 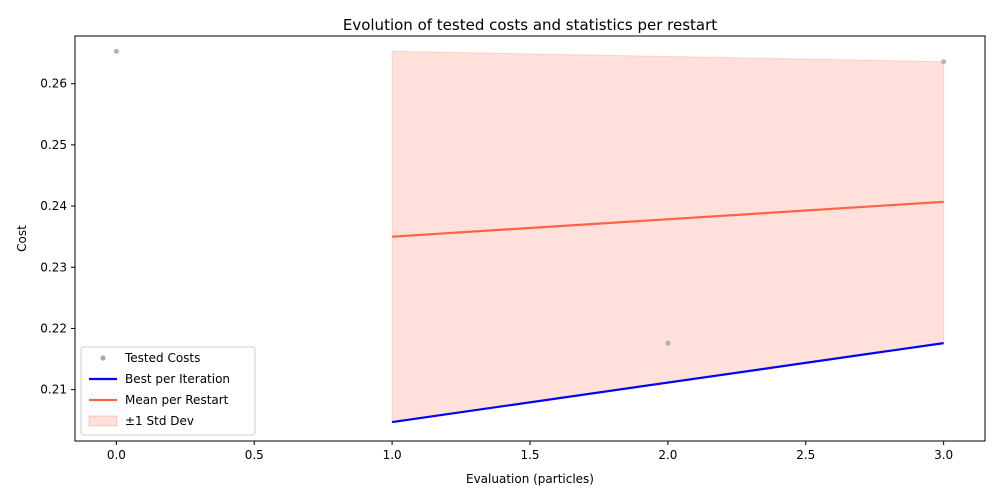 What do you see at coordinates (116, 455) in the screenshot?
I see `x-tick-label: 0.0` at bounding box center [116, 455].